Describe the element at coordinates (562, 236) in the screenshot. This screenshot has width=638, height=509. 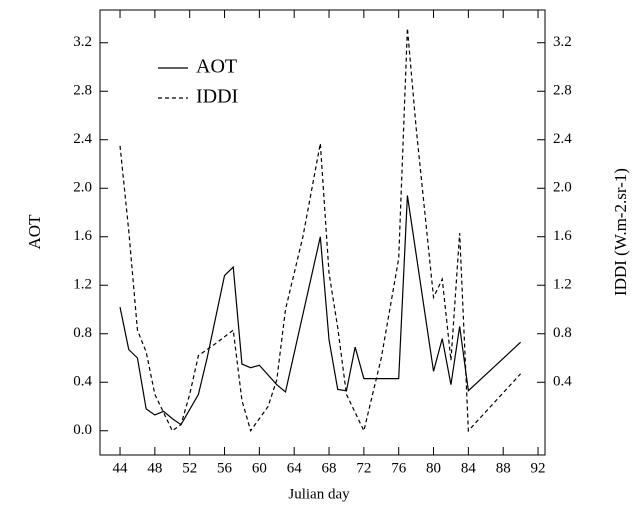
I see `y2-tick-label: 1.6` at that location.